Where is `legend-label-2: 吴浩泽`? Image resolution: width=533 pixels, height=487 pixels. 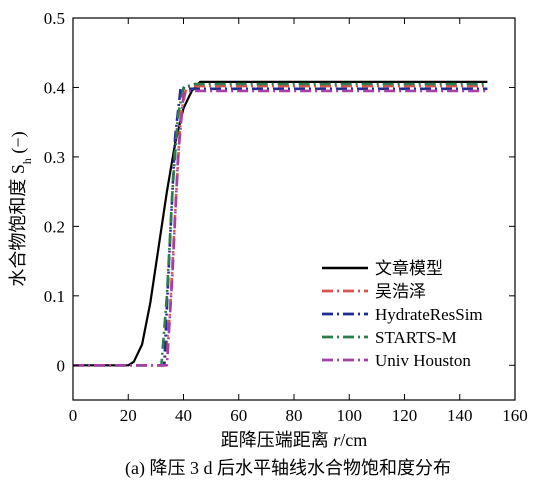
legend-label-2: 吴浩泽 is located at coordinates (400, 291).